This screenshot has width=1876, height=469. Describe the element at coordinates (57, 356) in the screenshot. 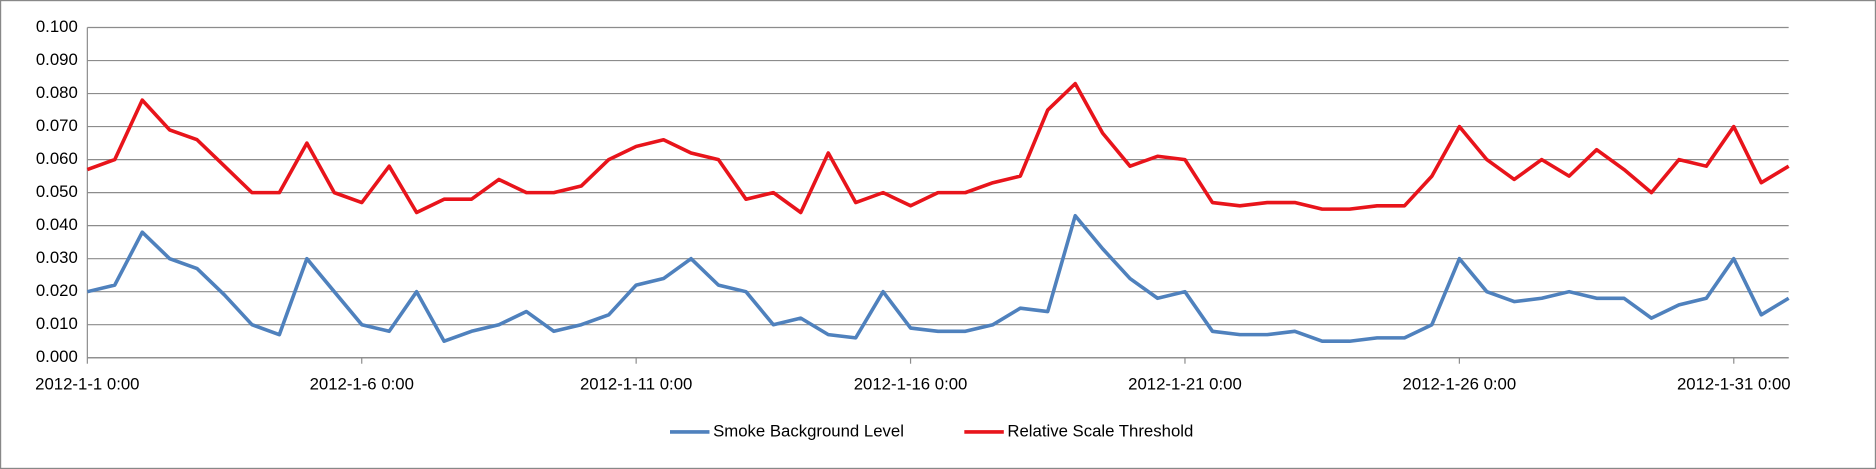

I see `y-tick-label: 0.000` at that location.